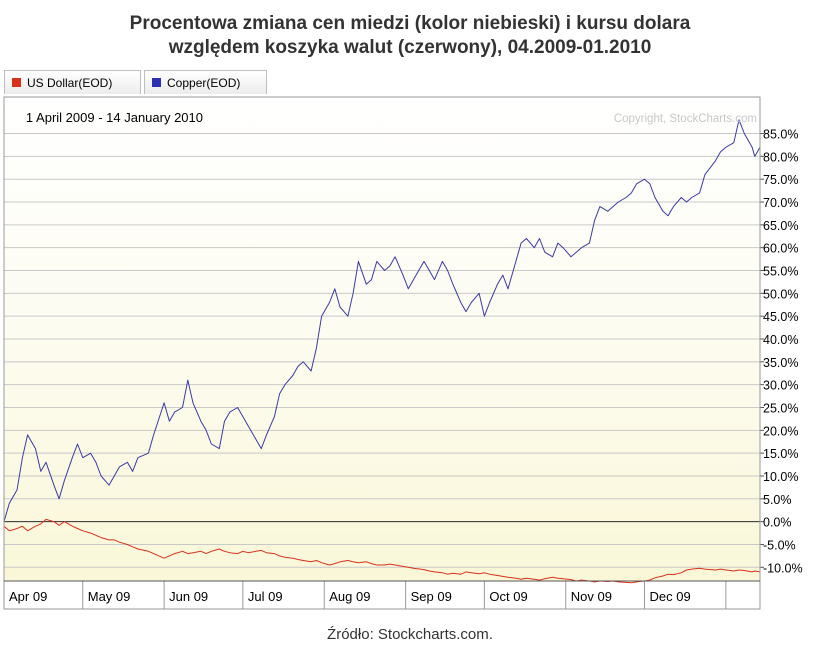 The width and height of the screenshot is (820, 653). I want to click on legend-label-copper: Copper(EOD), so click(204, 83).